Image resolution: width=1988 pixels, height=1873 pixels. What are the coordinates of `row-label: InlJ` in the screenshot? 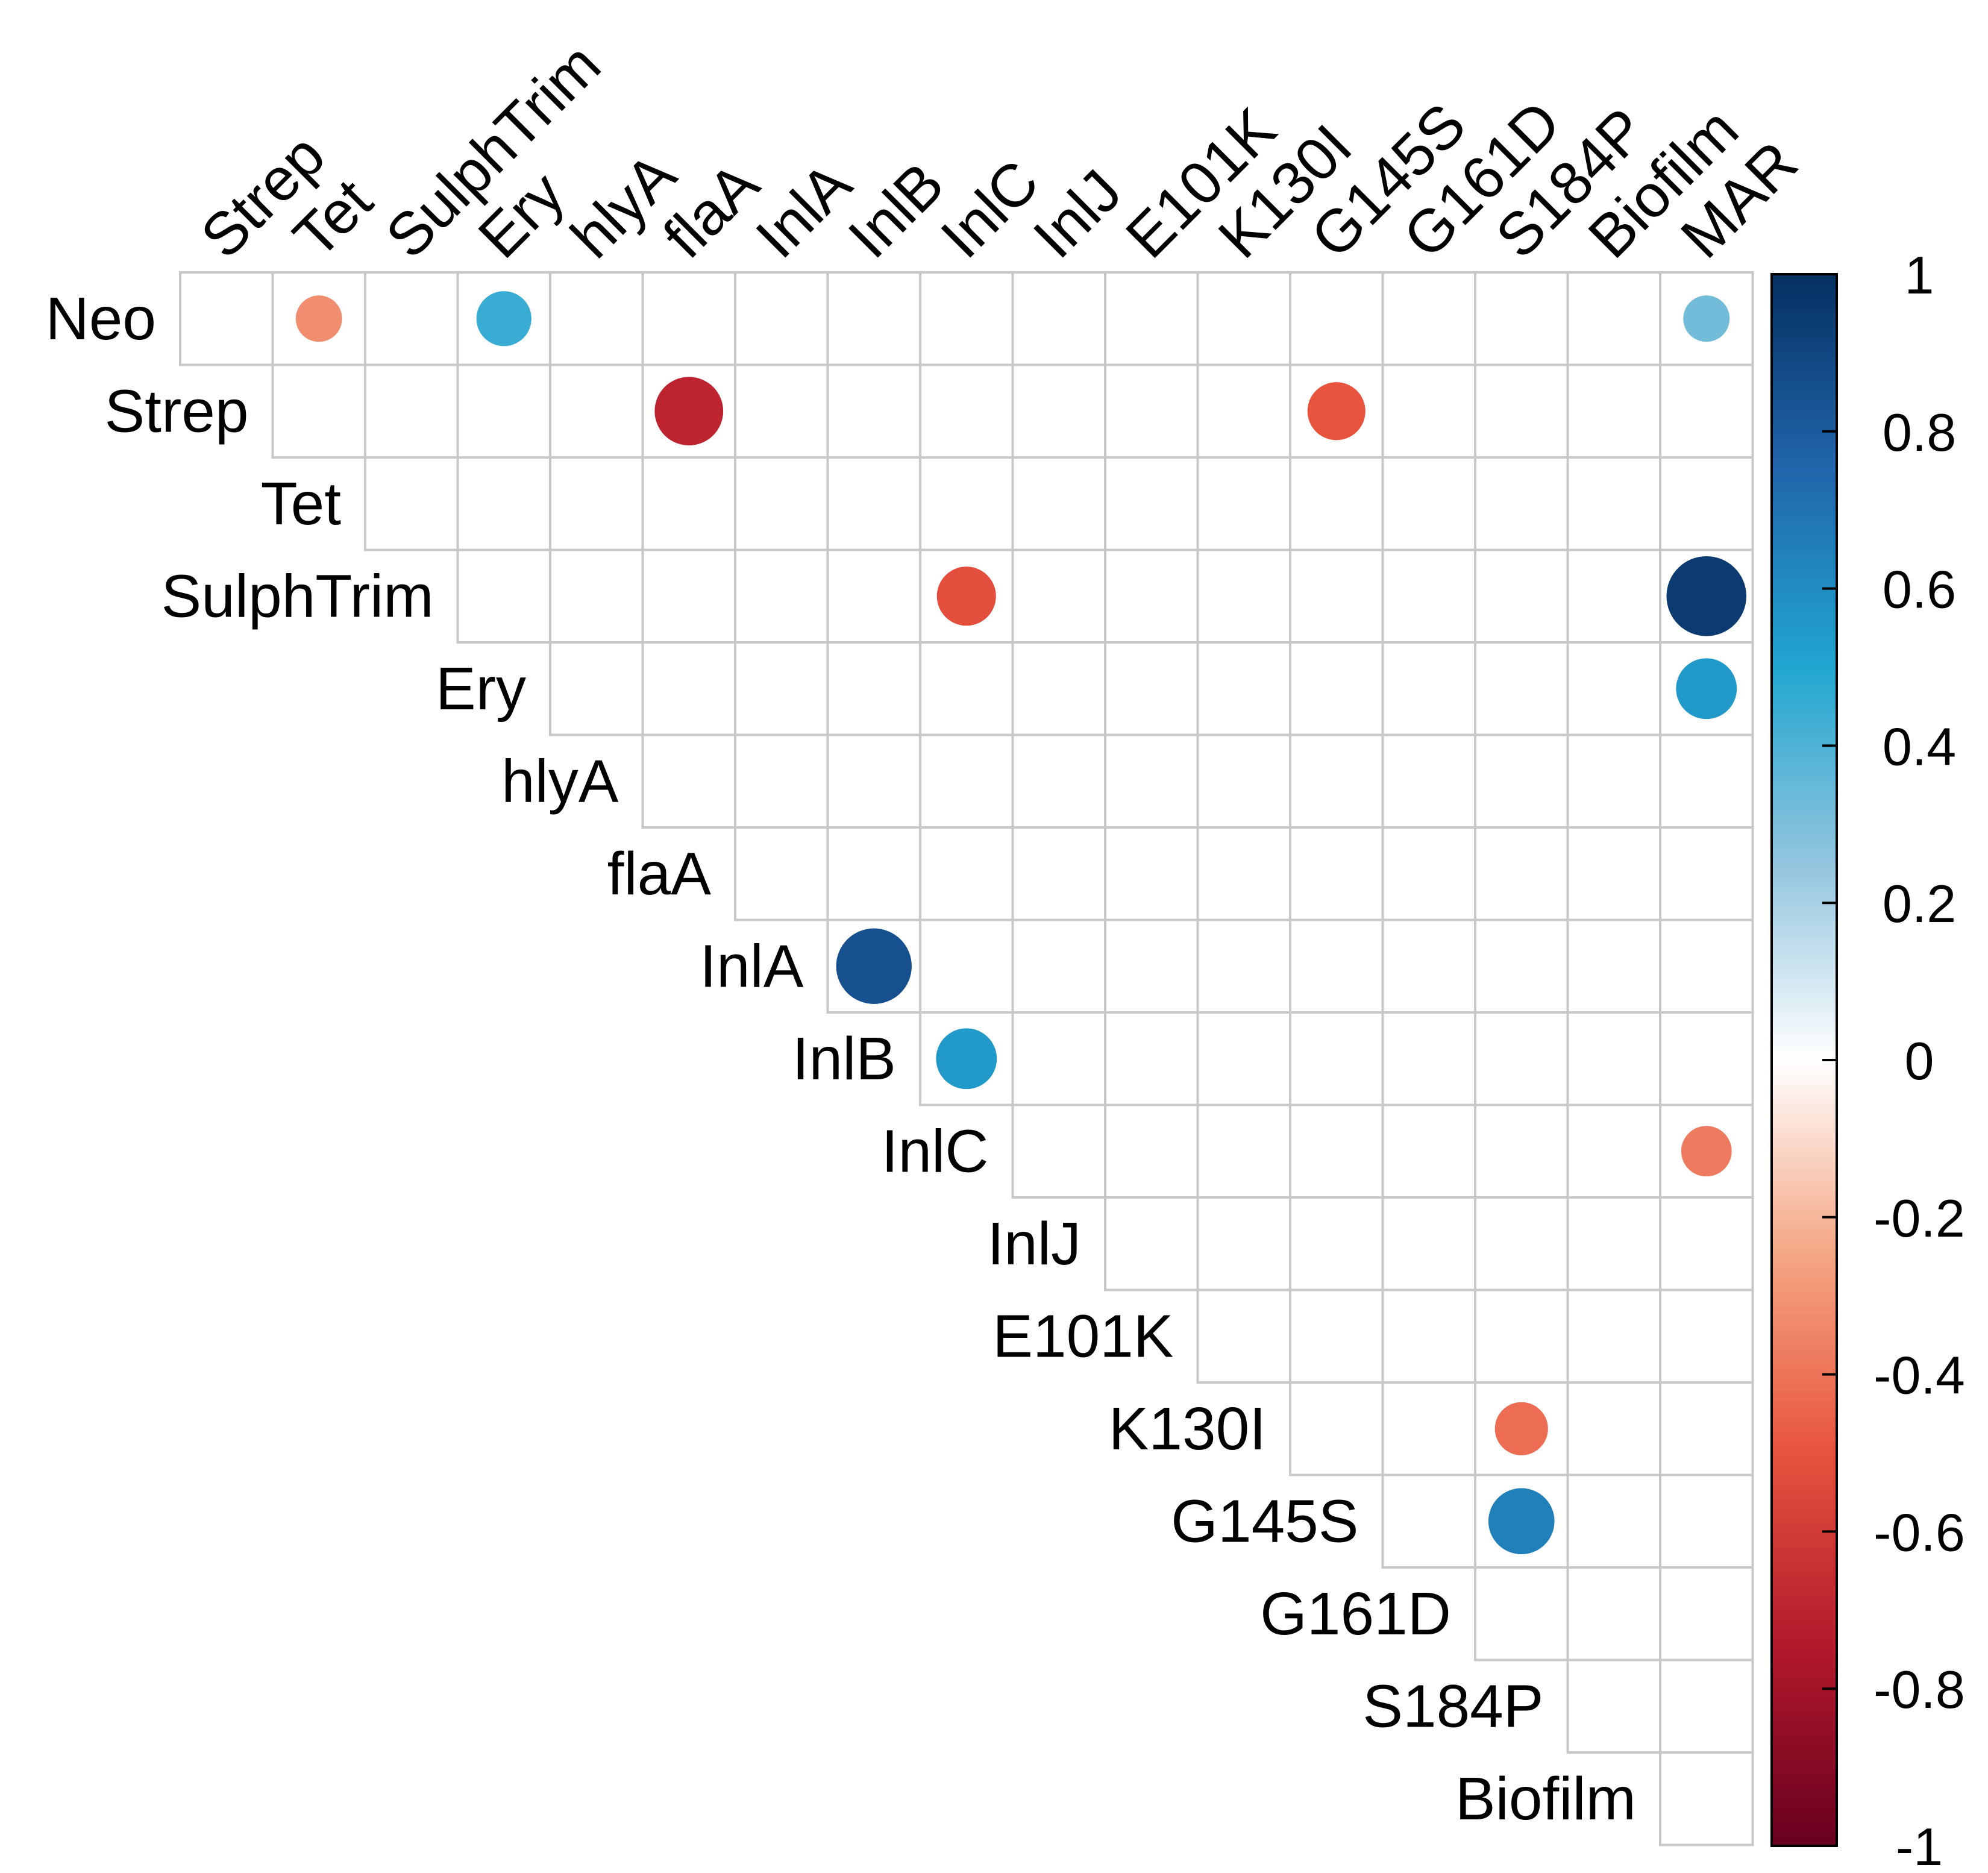 It's located at (1034, 1244).